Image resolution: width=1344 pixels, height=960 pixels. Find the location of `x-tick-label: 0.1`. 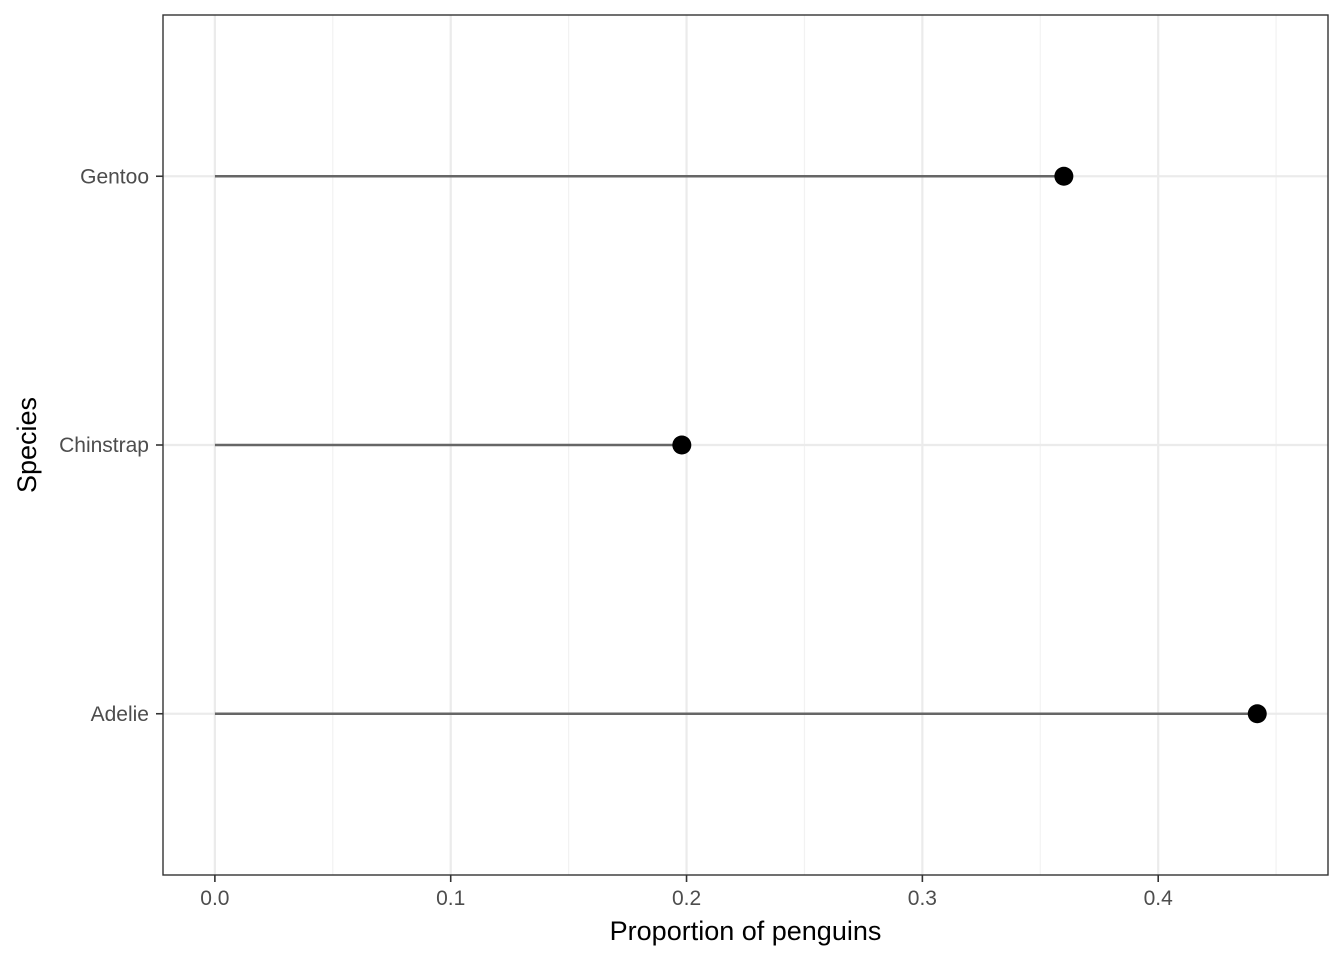

x-tick-label: 0.1 is located at coordinates (450, 898).